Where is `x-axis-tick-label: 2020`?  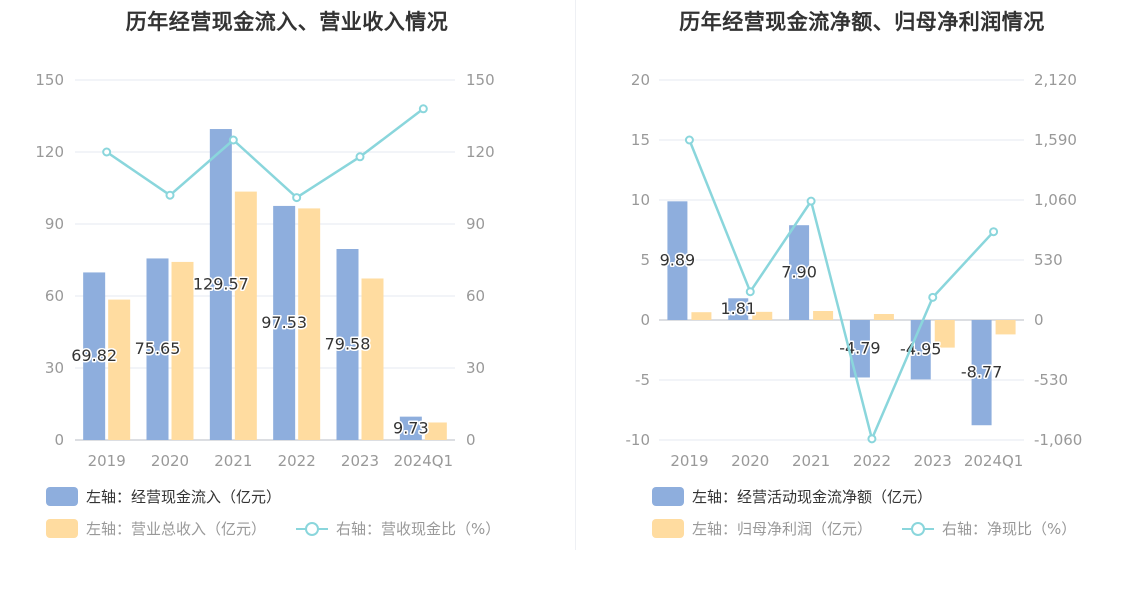
x-axis-tick-label: 2020 is located at coordinates (750, 461).